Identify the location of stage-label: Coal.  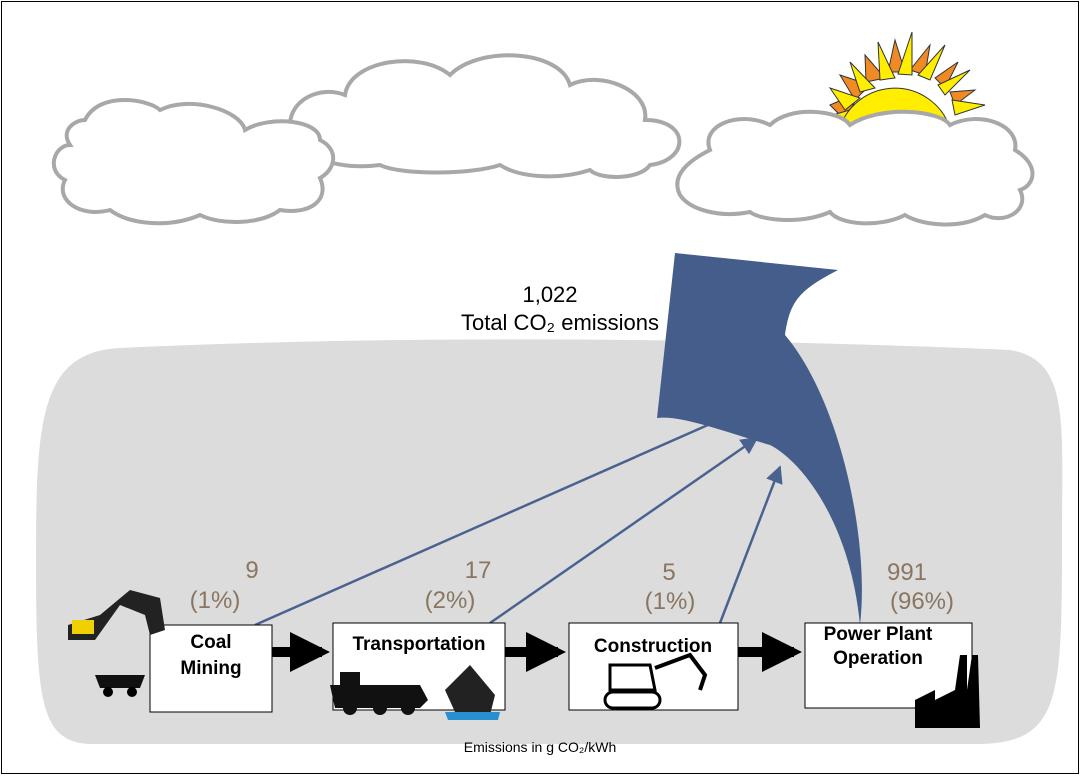
(210, 642).